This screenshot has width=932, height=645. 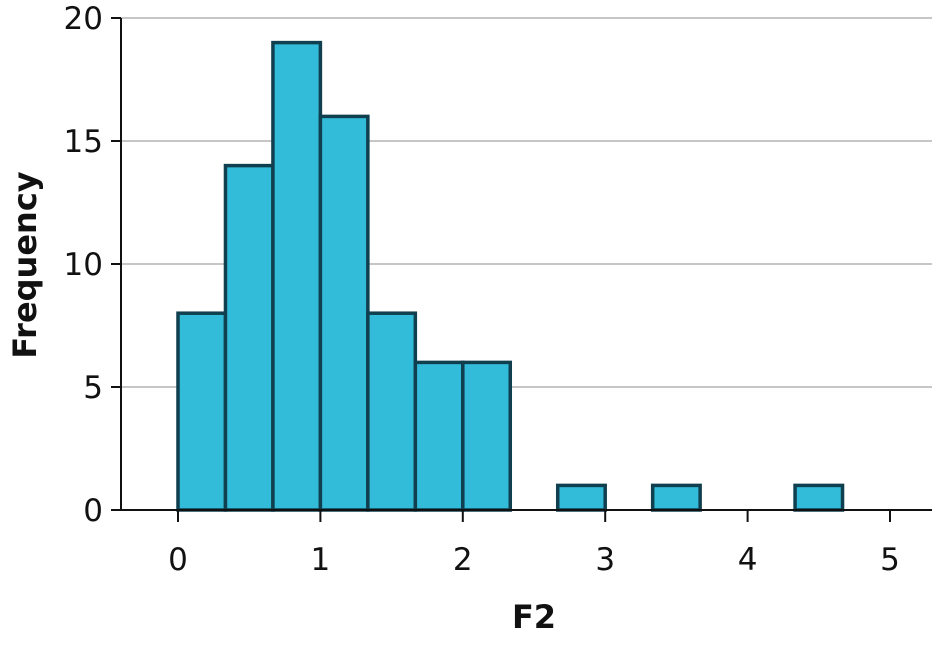 I want to click on y-tick-label-5: 5, so click(x=93, y=388).